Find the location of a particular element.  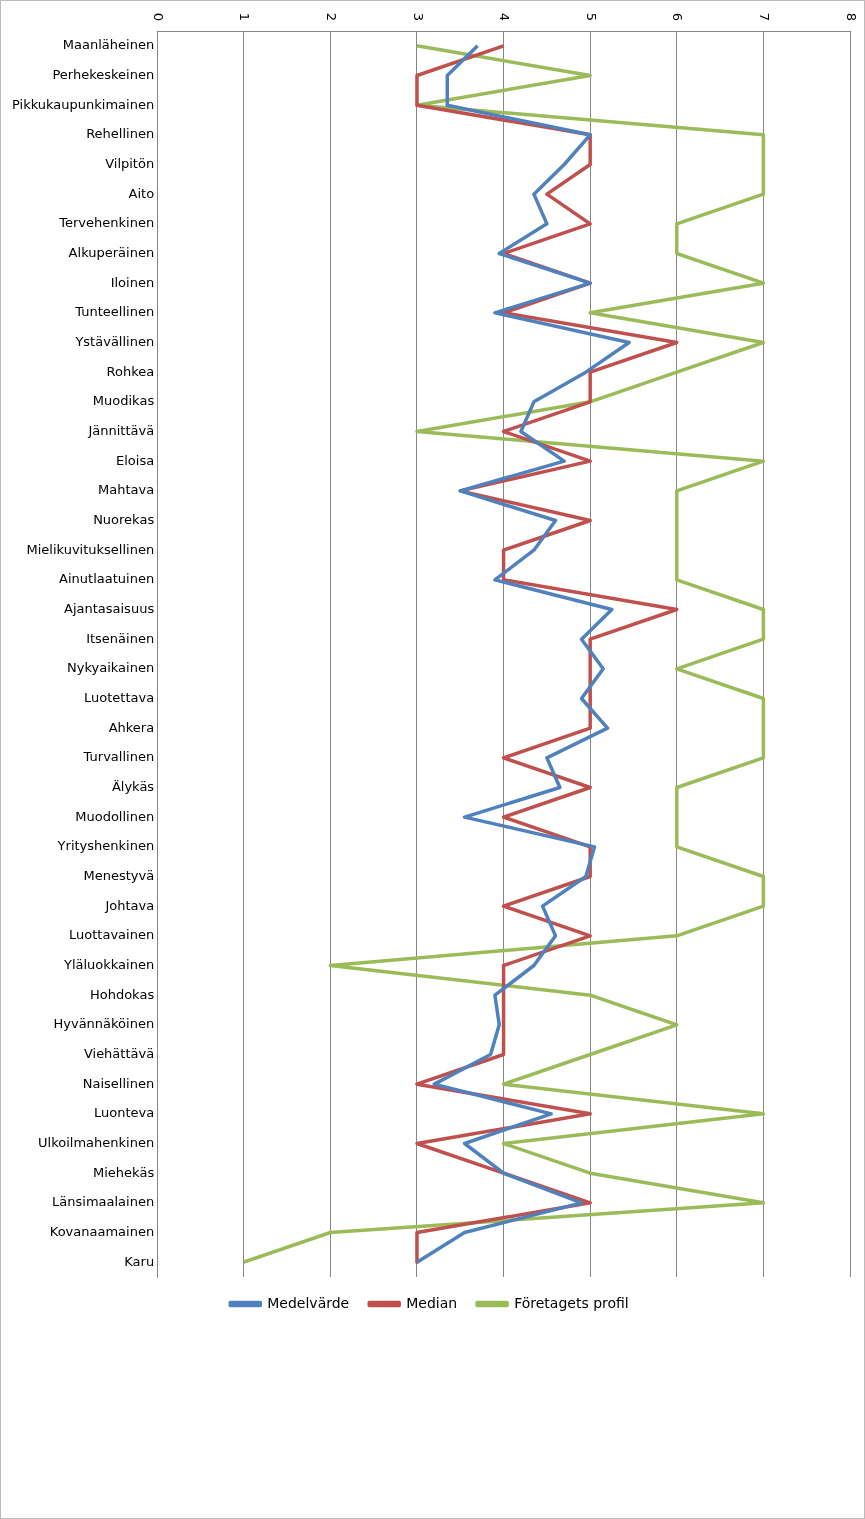

y-tick-label: Aito is located at coordinates (141, 193).